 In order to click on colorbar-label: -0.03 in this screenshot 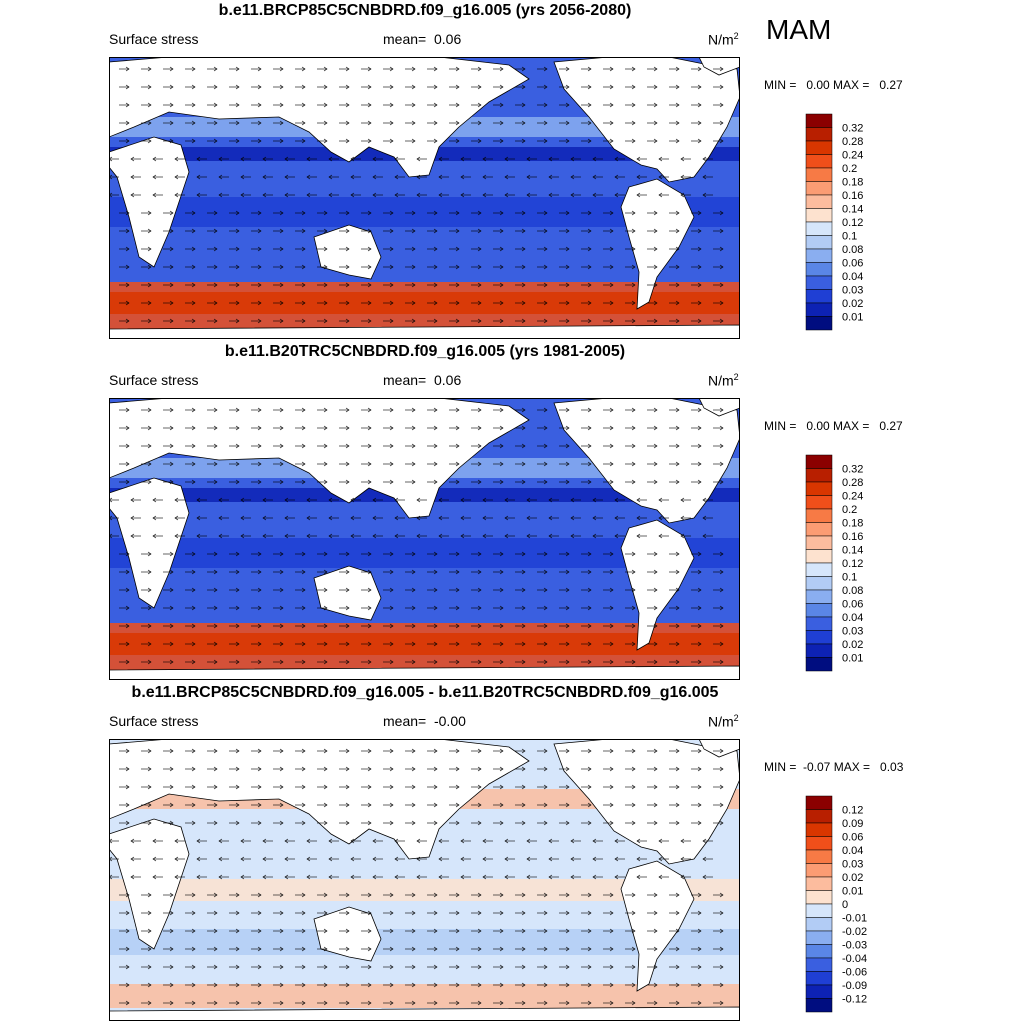, I will do `click(854, 946)`.